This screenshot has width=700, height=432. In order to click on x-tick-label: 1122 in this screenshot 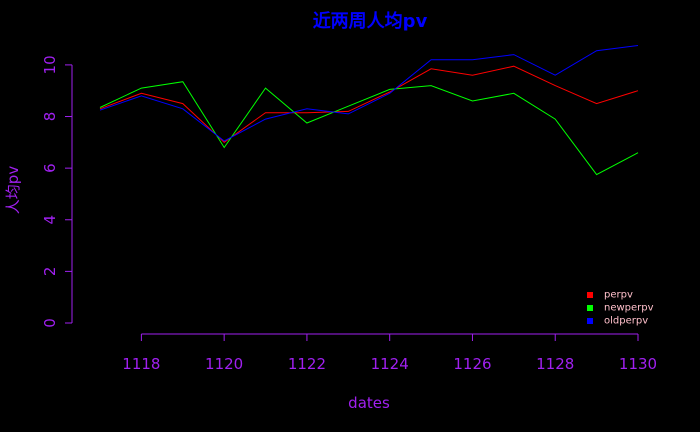, I will do `click(307, 364)`.